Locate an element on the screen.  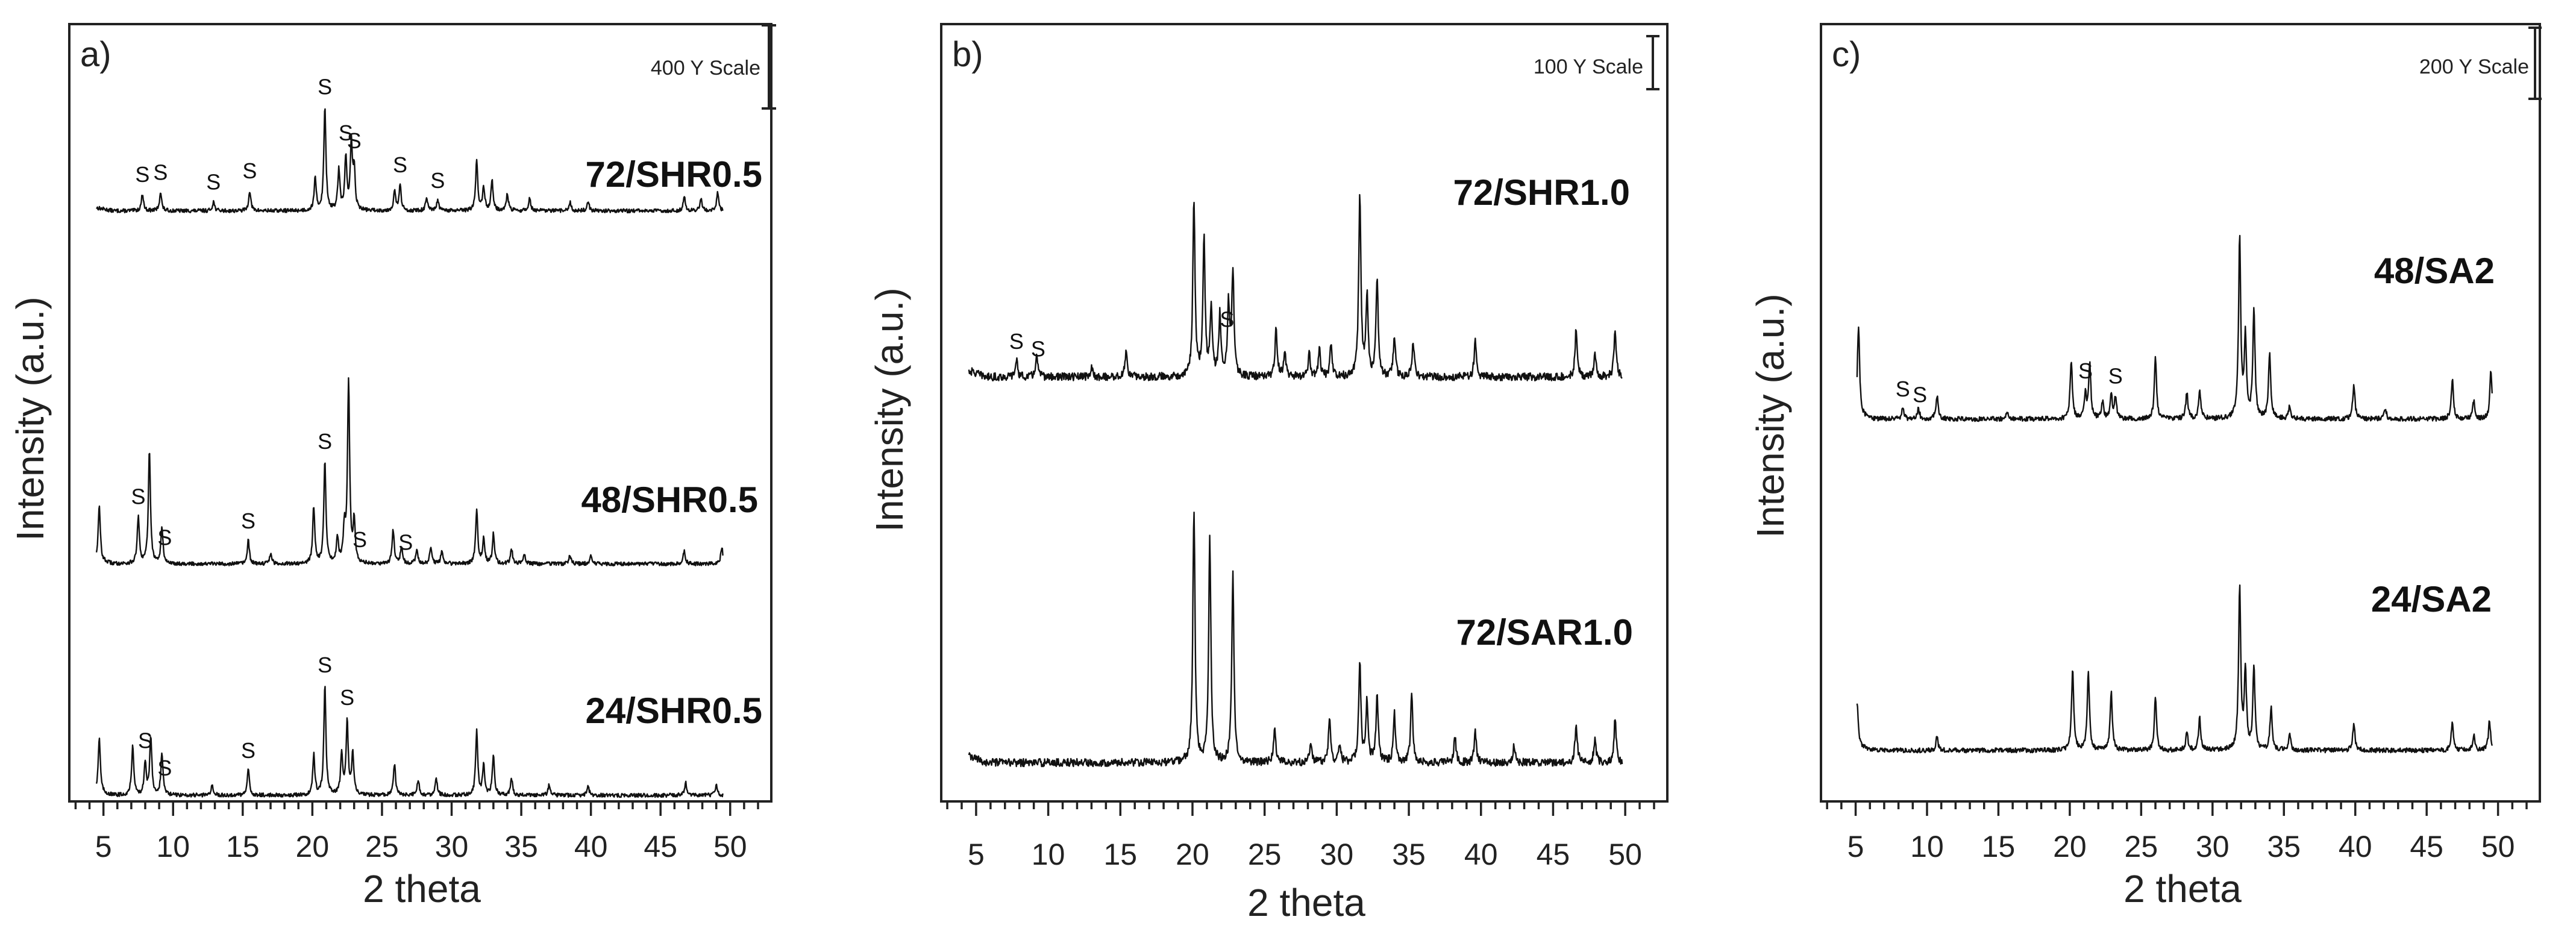
x-axis-ticks-c: 5 10 15 20 25 30 35 40 45 50 is located at coordinates (2177, 832).